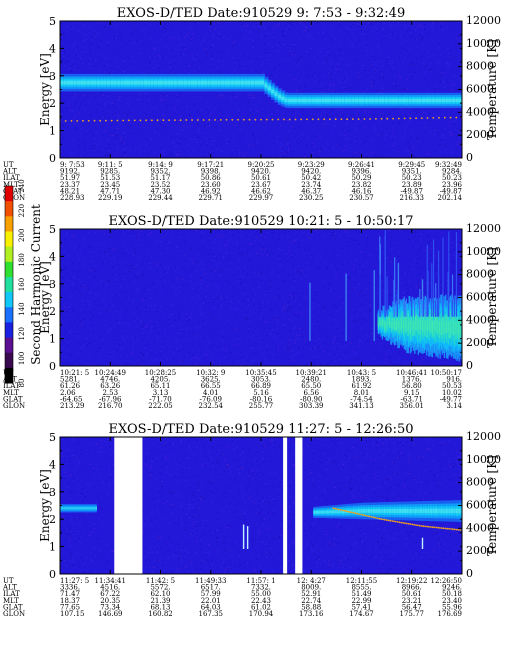 The width and height of the screenshot is (505, 649). I want to click on table-cell: 9:23:29, so click(311, 165).